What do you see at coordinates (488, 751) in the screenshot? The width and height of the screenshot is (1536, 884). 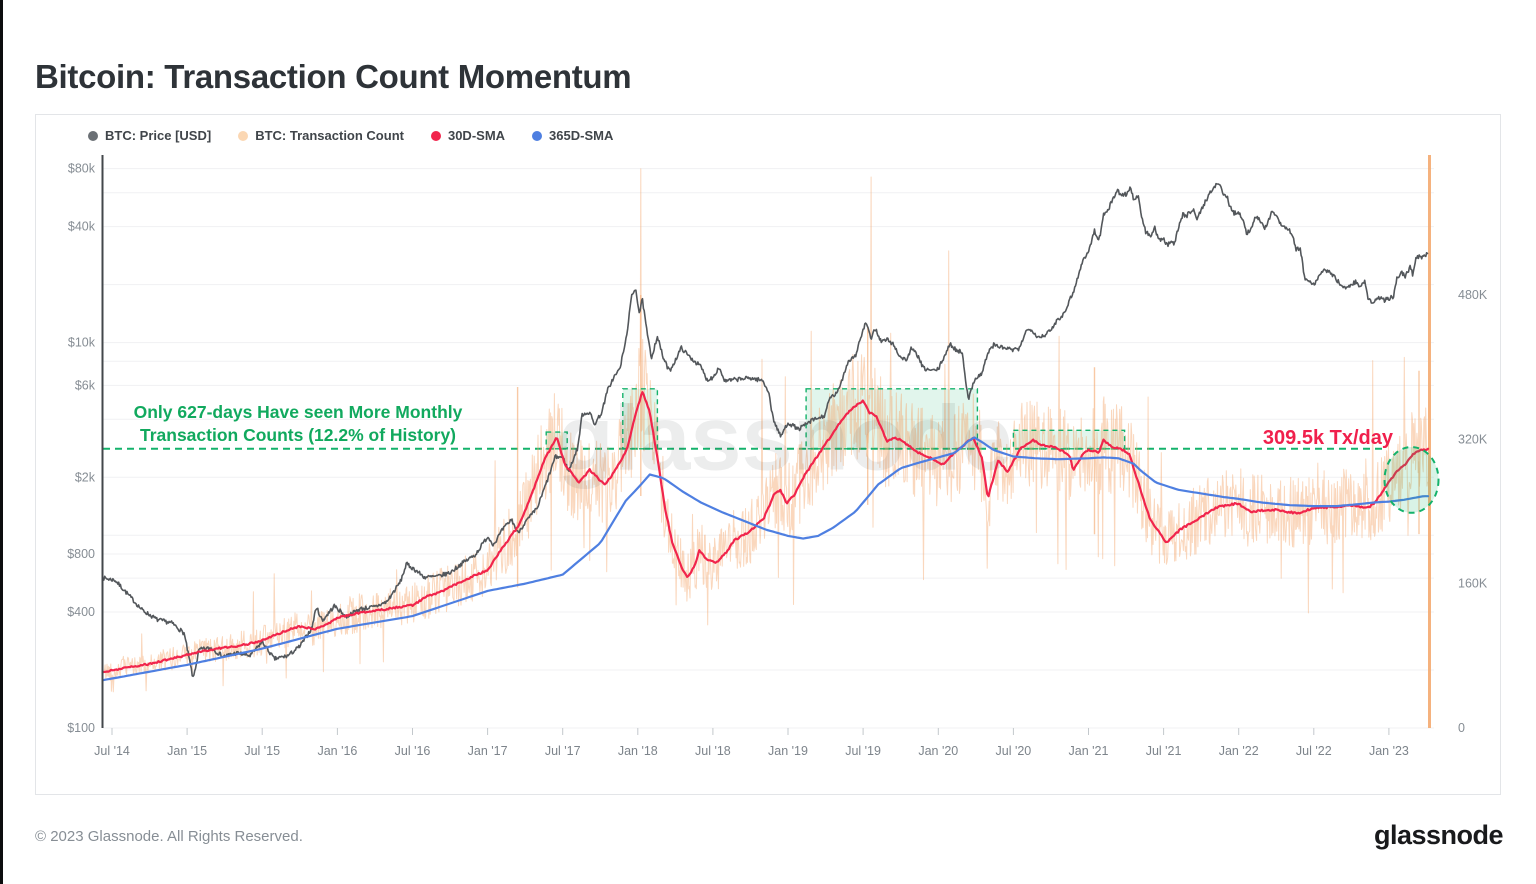 I see `x-axis-tick-label: Jan '17` at bounding box center [488, 751].